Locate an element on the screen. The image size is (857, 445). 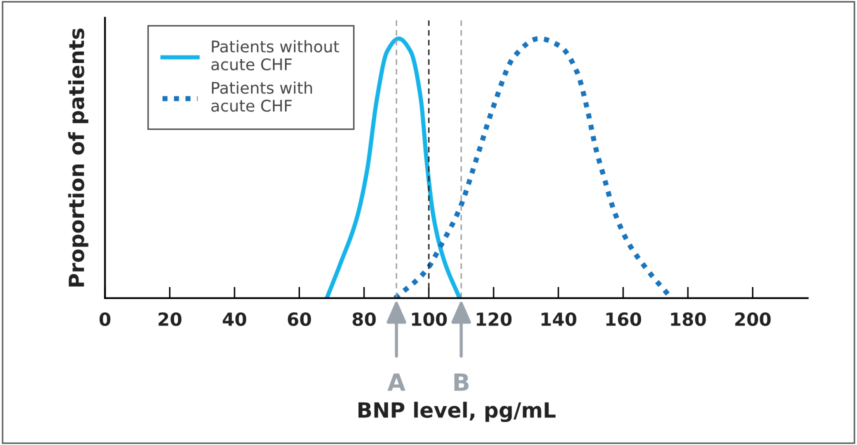
legend-label: Patients with acute CHF is located at coordinates (261, 96).